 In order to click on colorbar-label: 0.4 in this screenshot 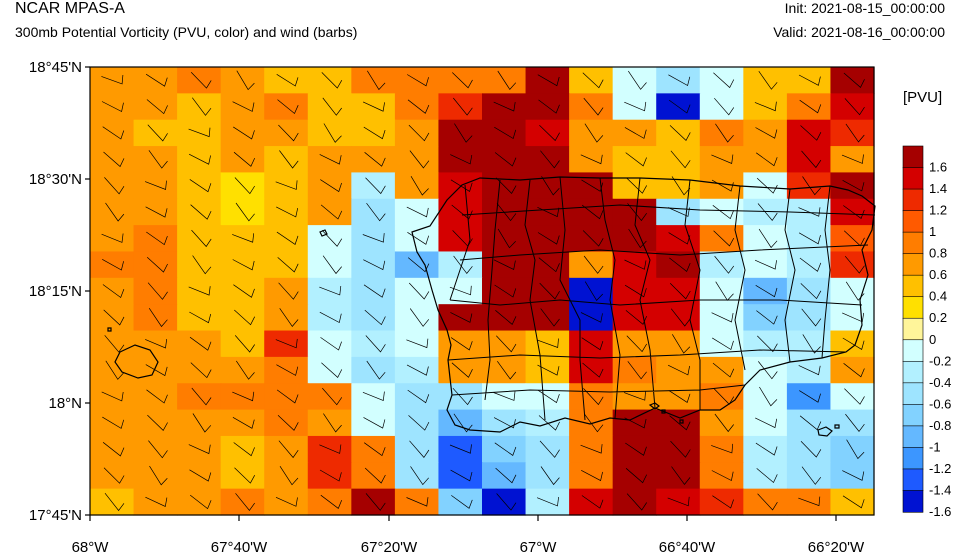, I will do `click(938, 296)`.